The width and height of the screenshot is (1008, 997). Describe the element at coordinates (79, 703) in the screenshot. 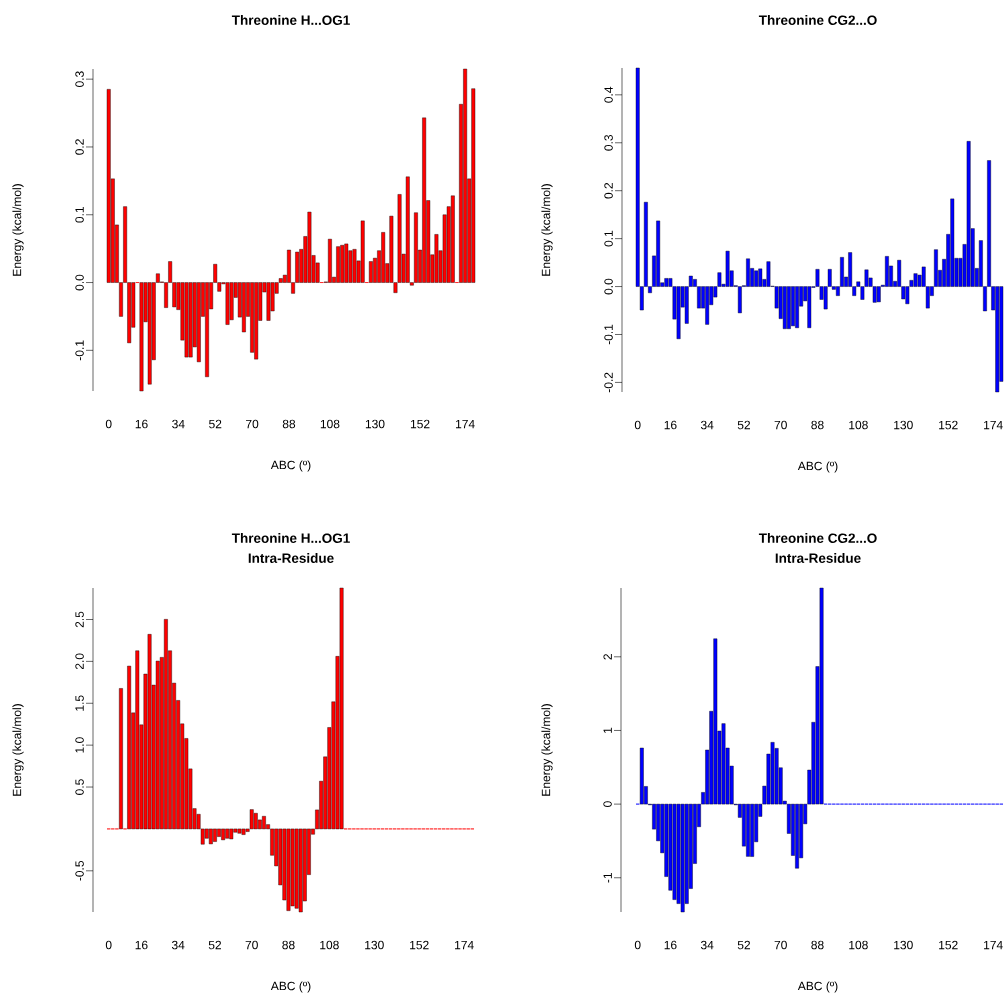

I see `y-tick-label: 1.5` at that location.